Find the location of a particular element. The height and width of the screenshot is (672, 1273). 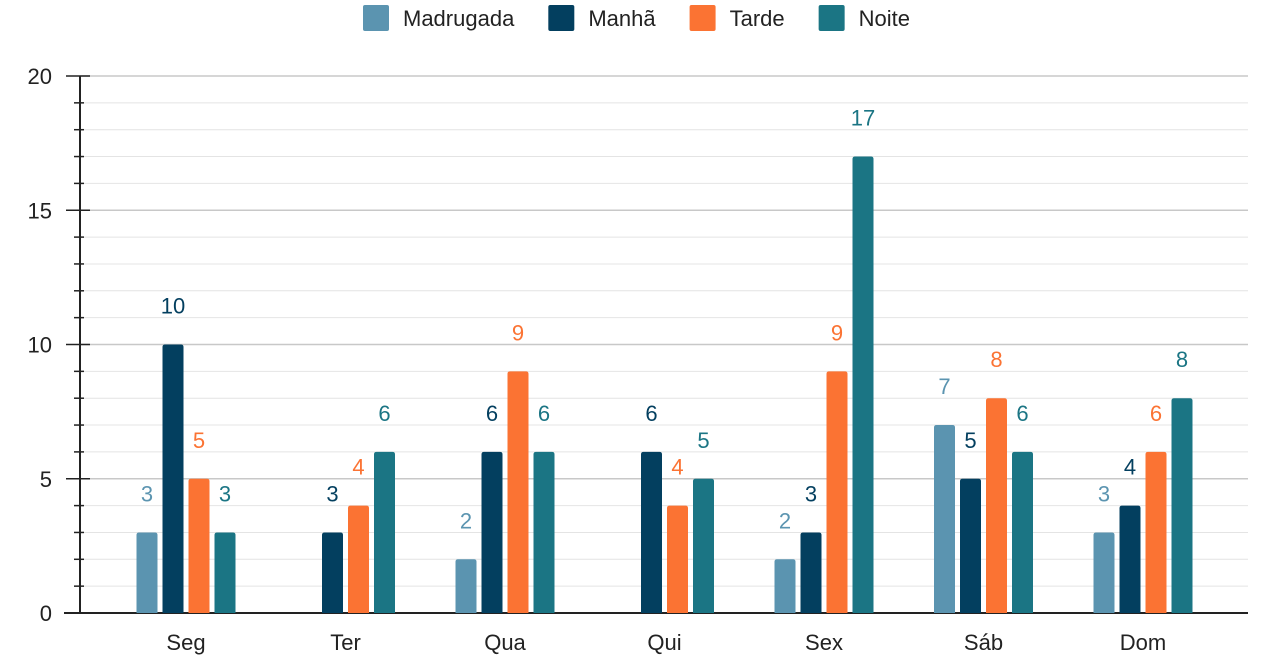

x-tick-label: Qui is located at coordinates (664, 642).